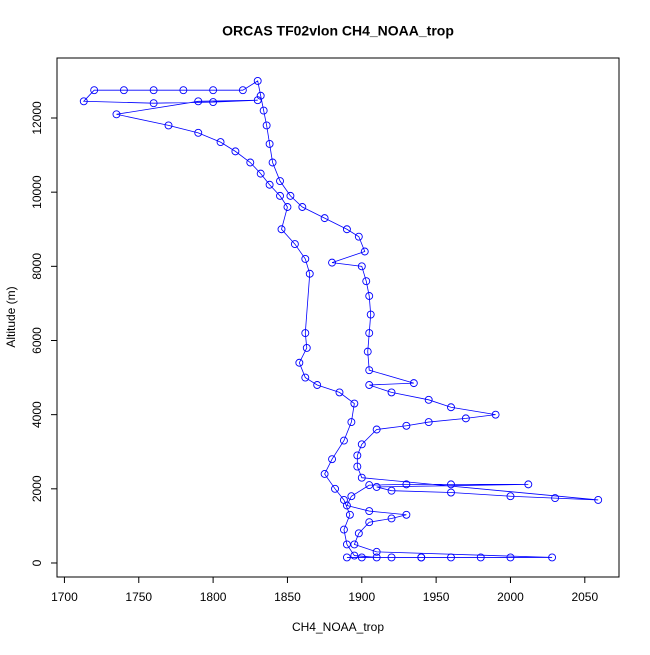  What do you see at coordinates (37, 192) in the screenshot?
I see `y-tick-label: 10000` at bounding box center [37, 192].